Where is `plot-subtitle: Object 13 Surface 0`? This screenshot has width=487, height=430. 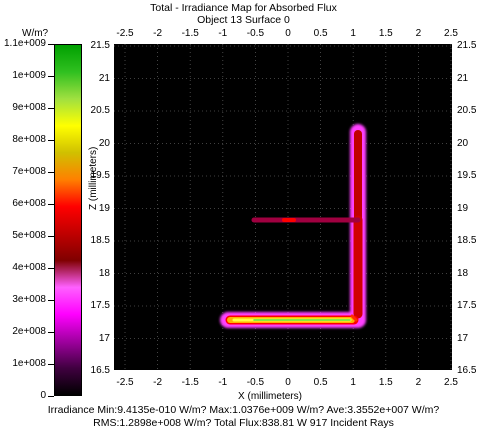
plot-subtitle: Object 13 Surface 0 is located at coordinates (243, 20).